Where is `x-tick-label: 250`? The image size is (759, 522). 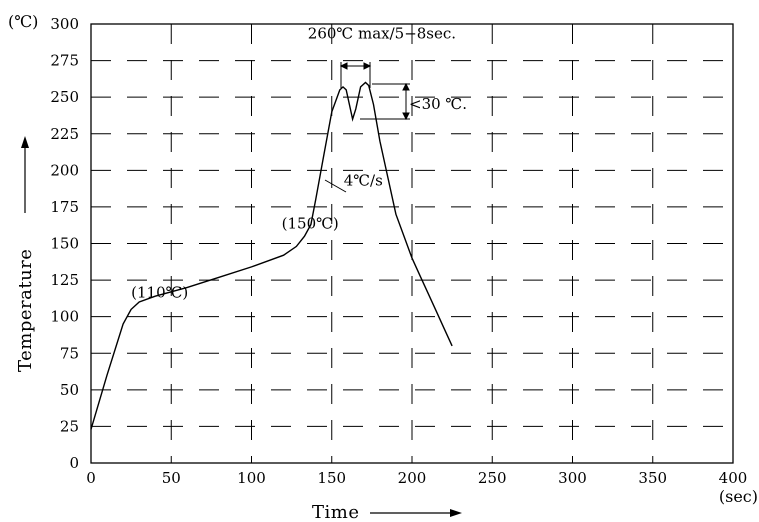 x-tick-label: 250 is located at coordinates (492, 478).